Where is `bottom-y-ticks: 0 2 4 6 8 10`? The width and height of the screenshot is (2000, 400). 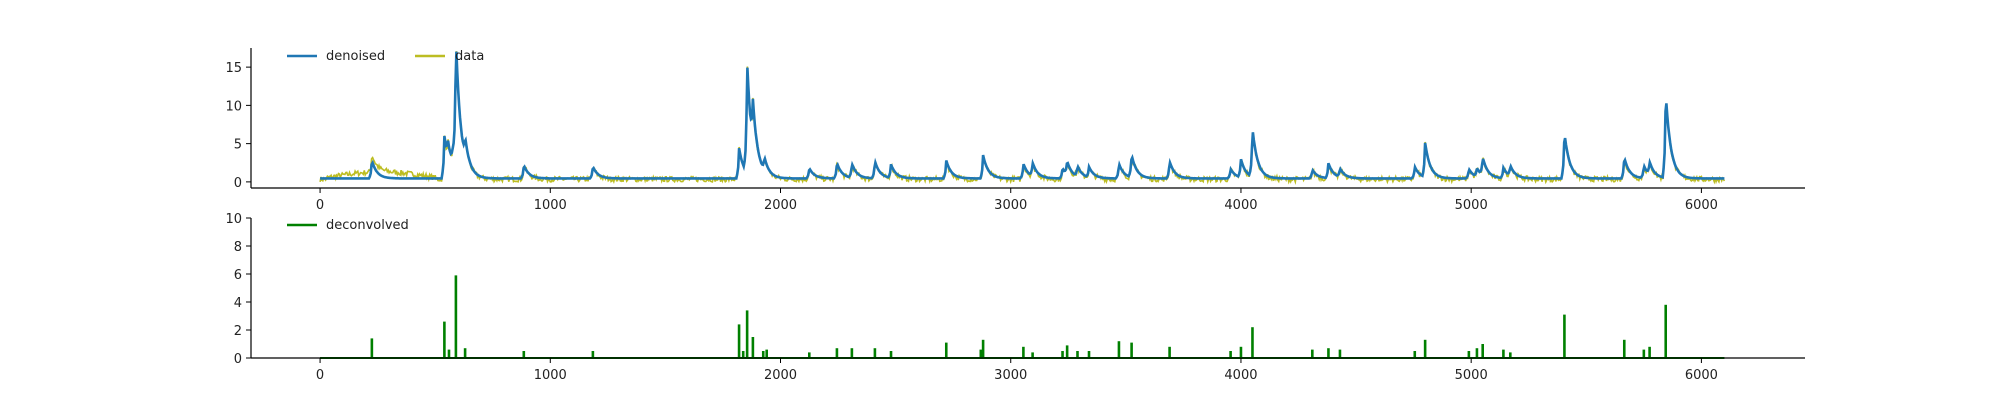 bottom-y-ticks: 0 2 4 6 8 10 is located at coordinates (238, 289).